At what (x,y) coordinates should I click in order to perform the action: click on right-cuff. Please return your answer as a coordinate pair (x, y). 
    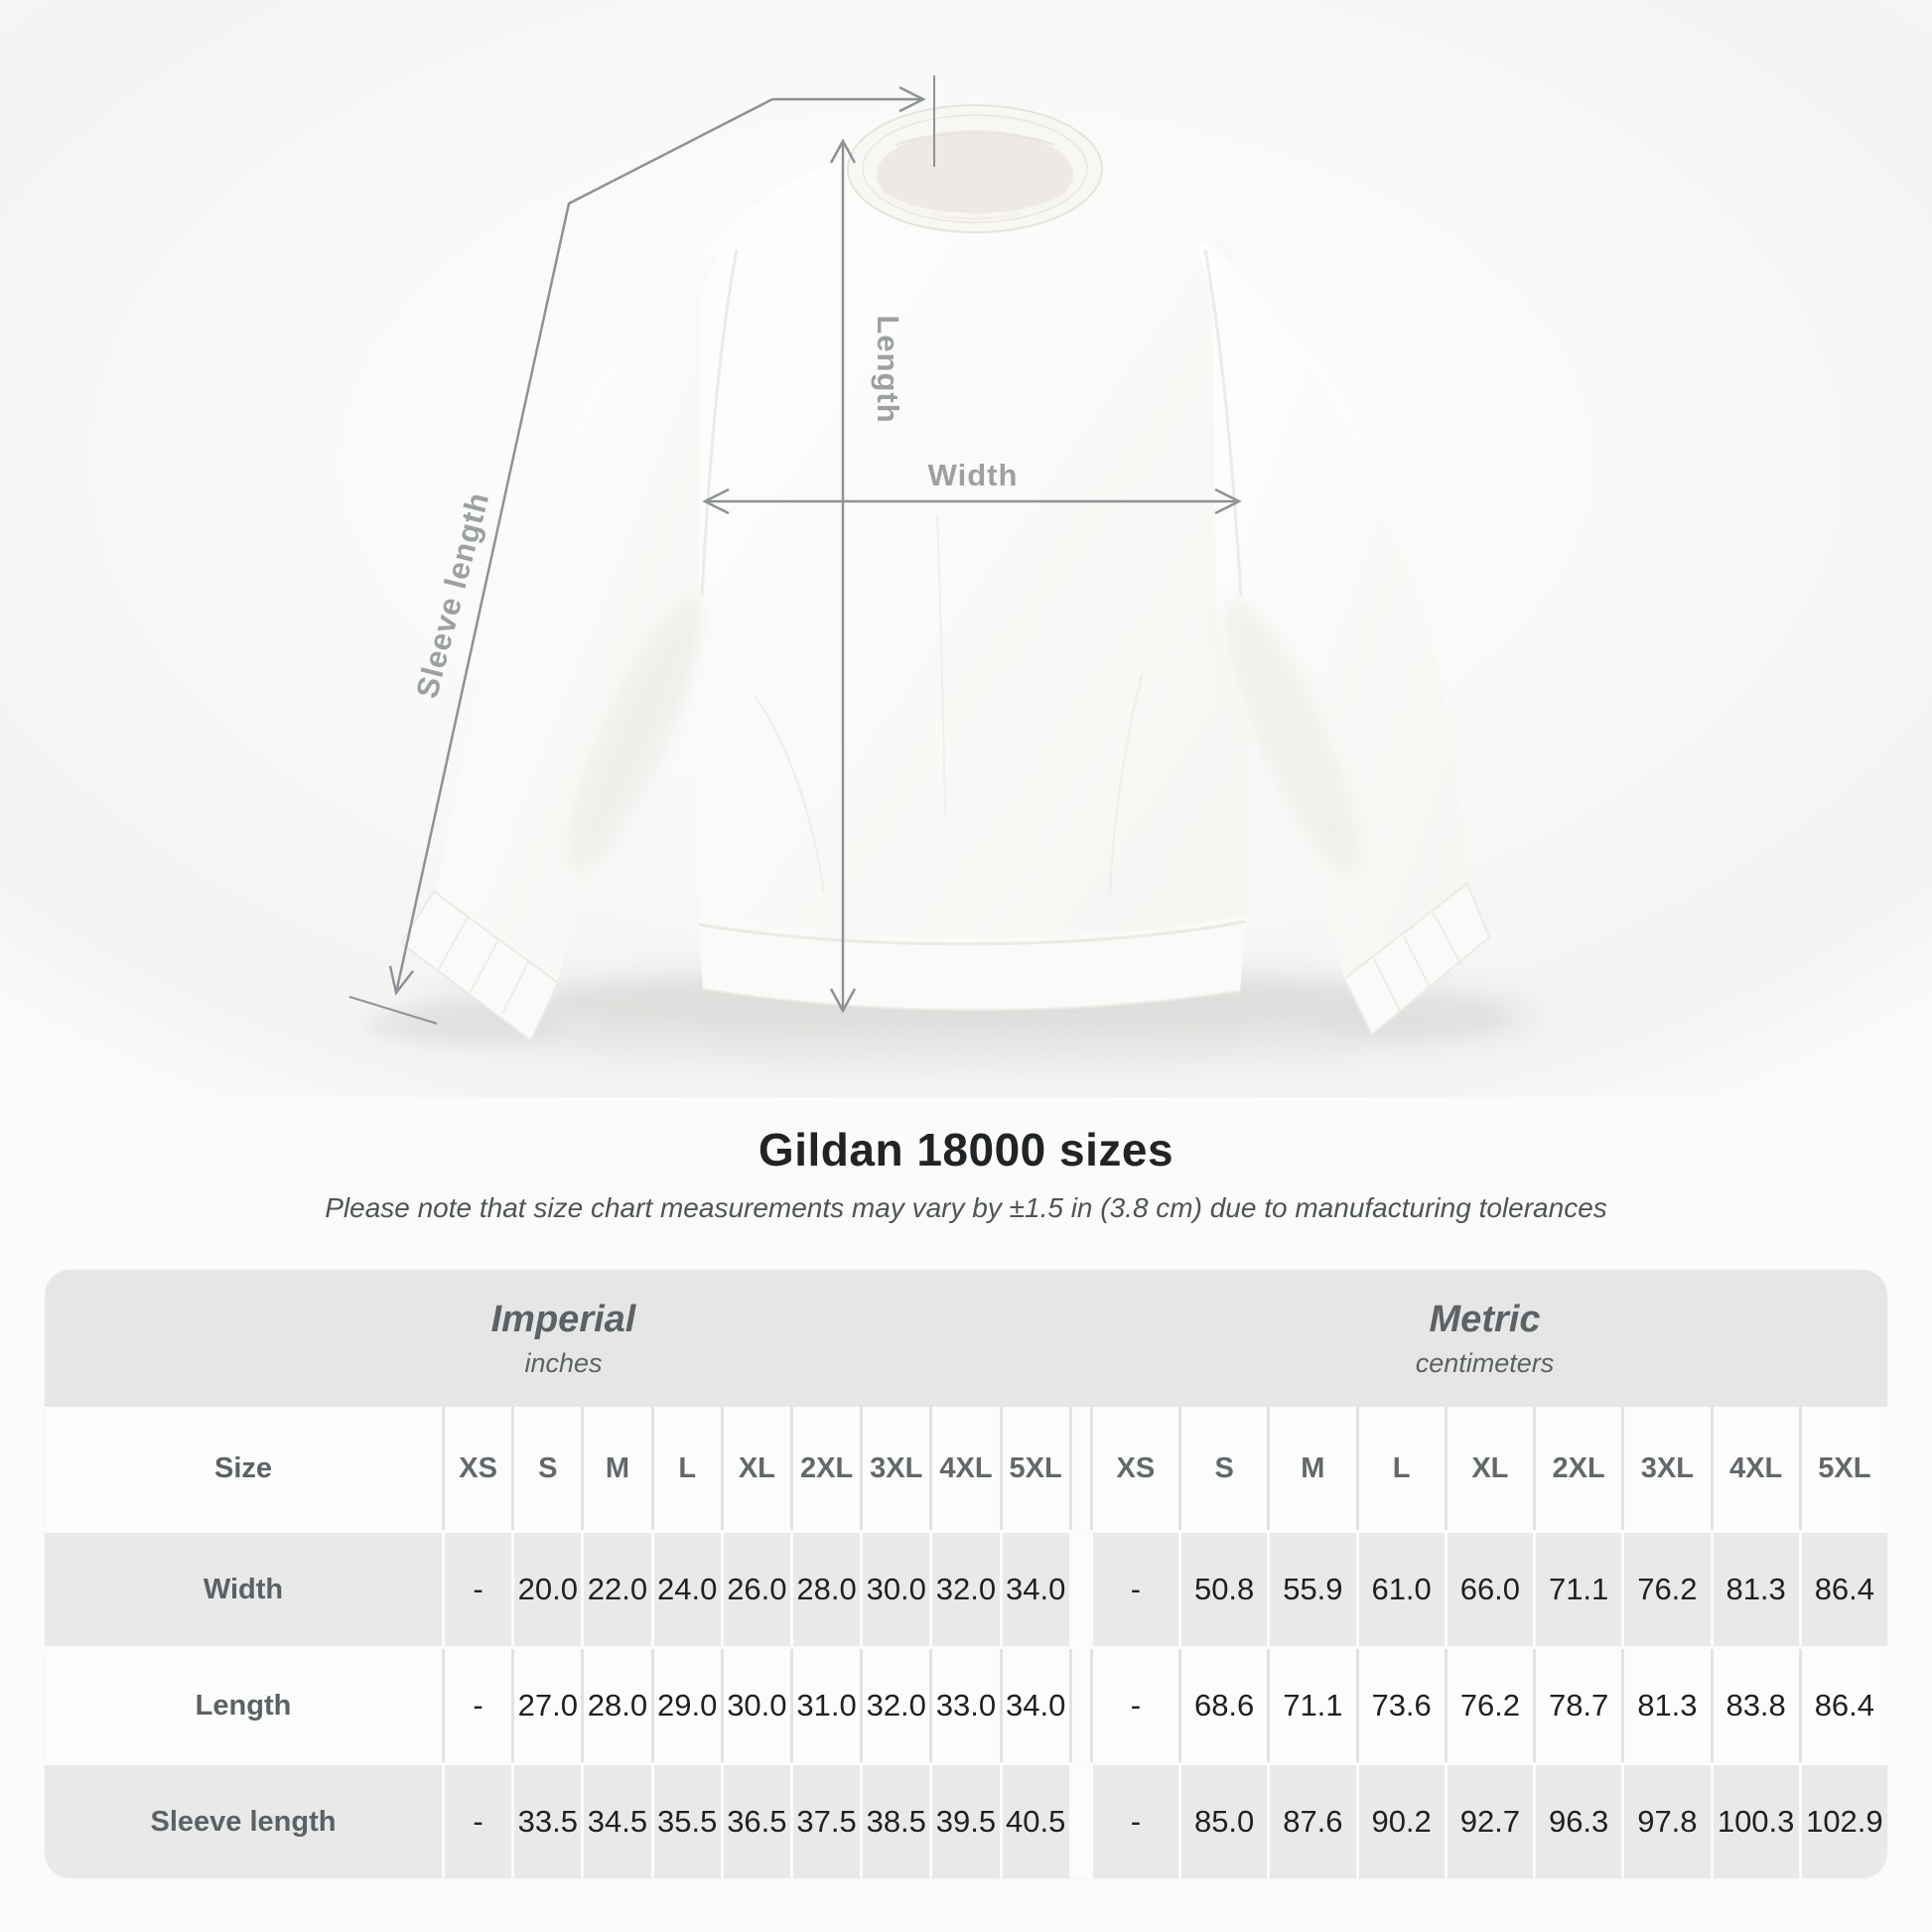
    Looking at the image, I should click on (1417, 959).